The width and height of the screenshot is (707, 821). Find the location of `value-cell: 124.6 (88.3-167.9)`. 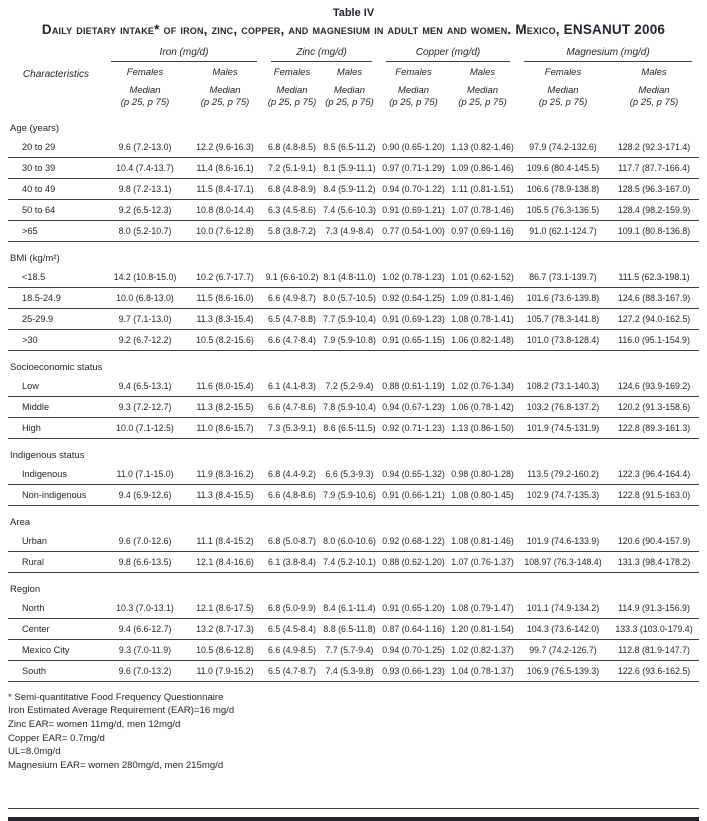

value-cell: 124.6 (88.3-167.9) is located at coordinates (654, 298).